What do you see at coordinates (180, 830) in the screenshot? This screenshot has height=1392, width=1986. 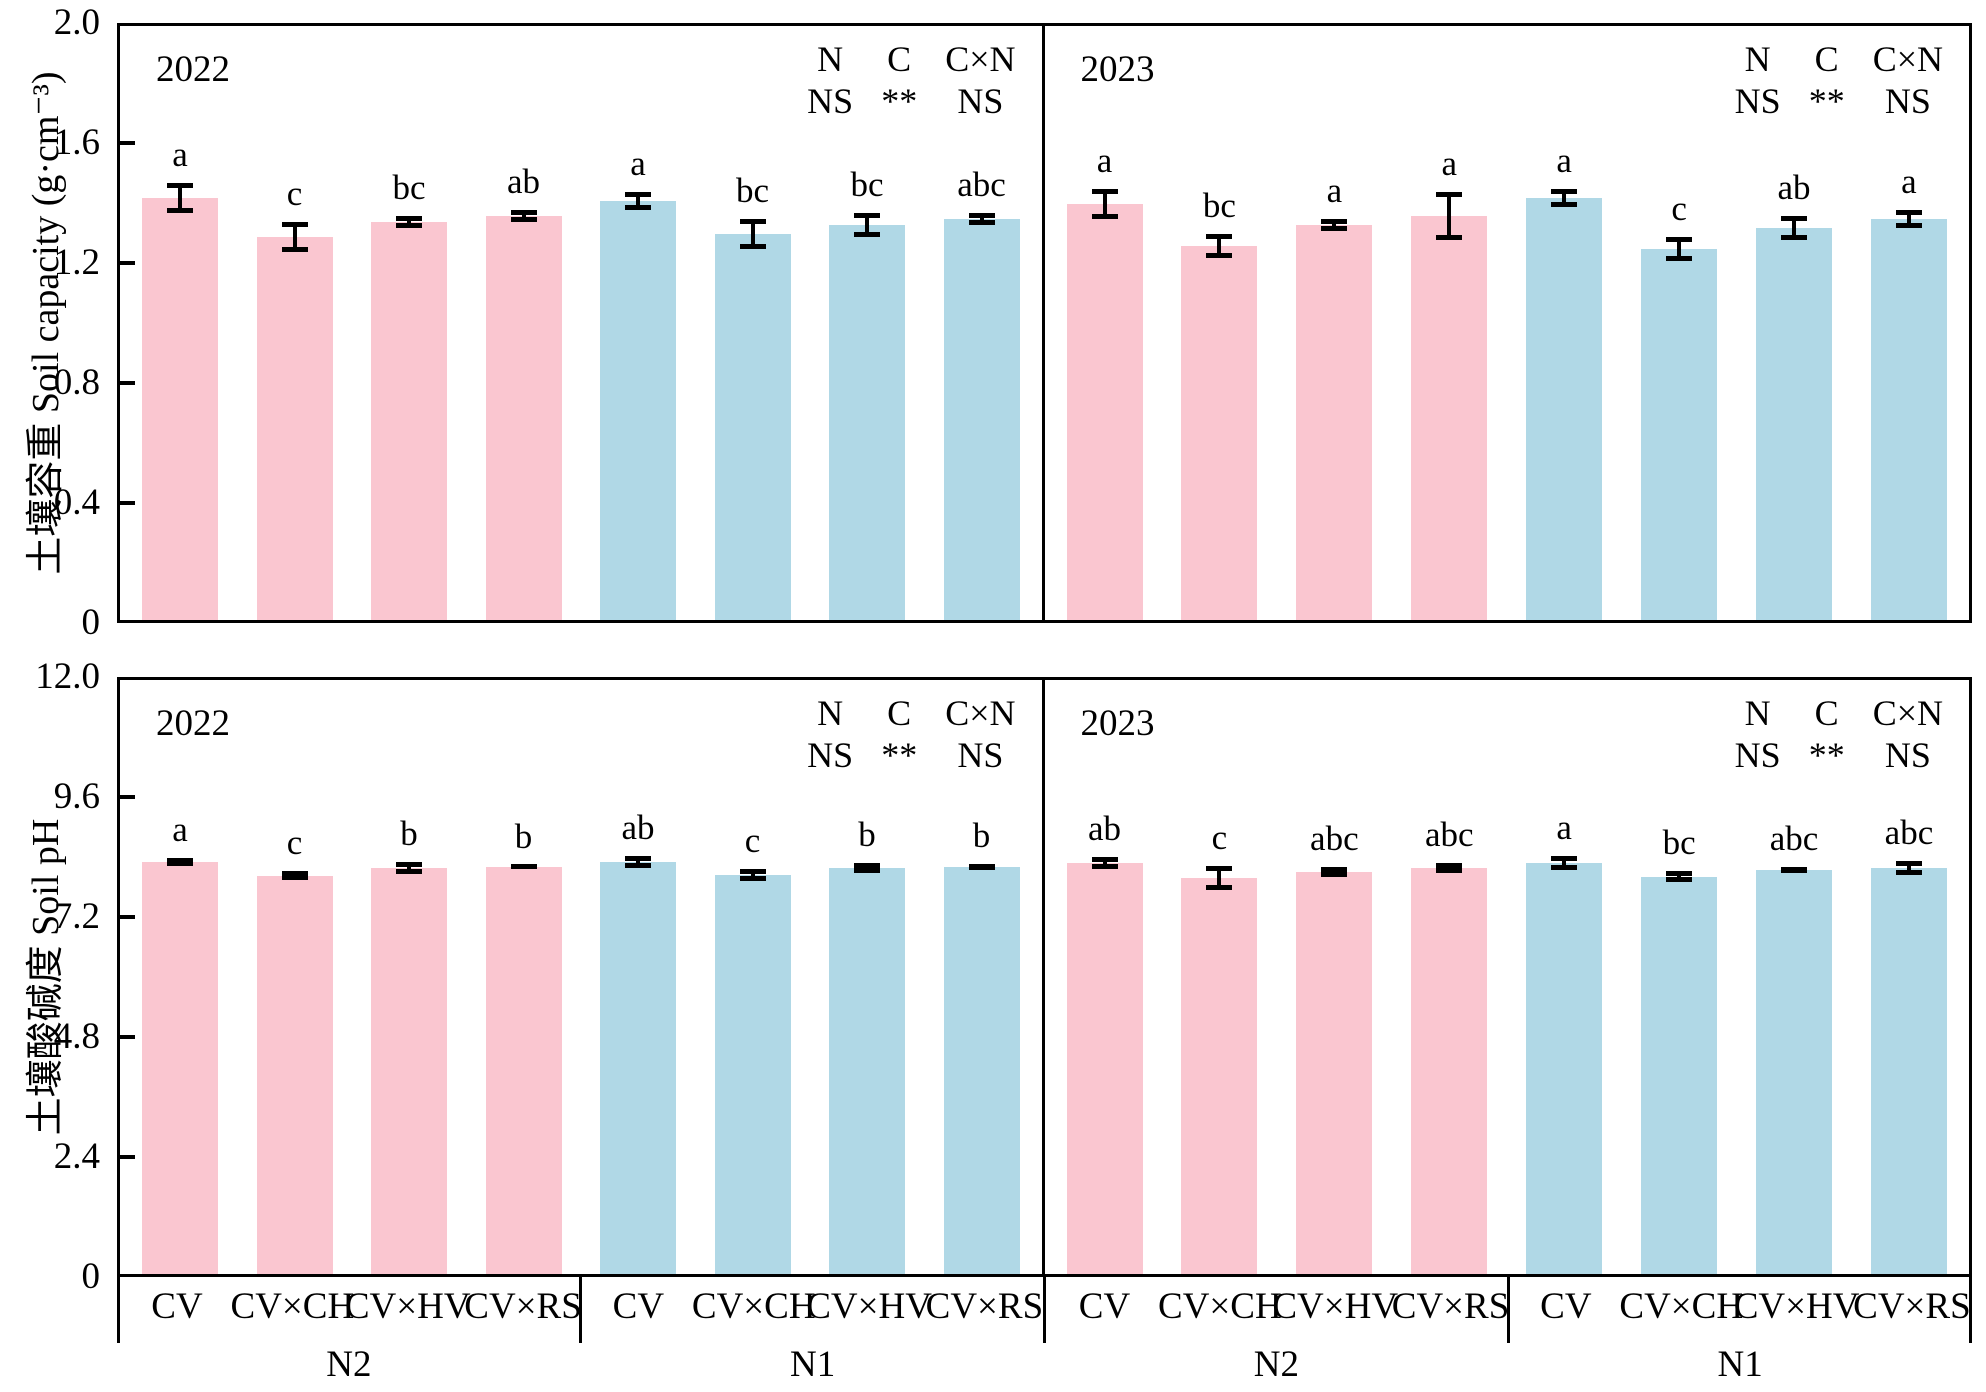 I see `significance-letter: a` at bounding box center [180, 830].